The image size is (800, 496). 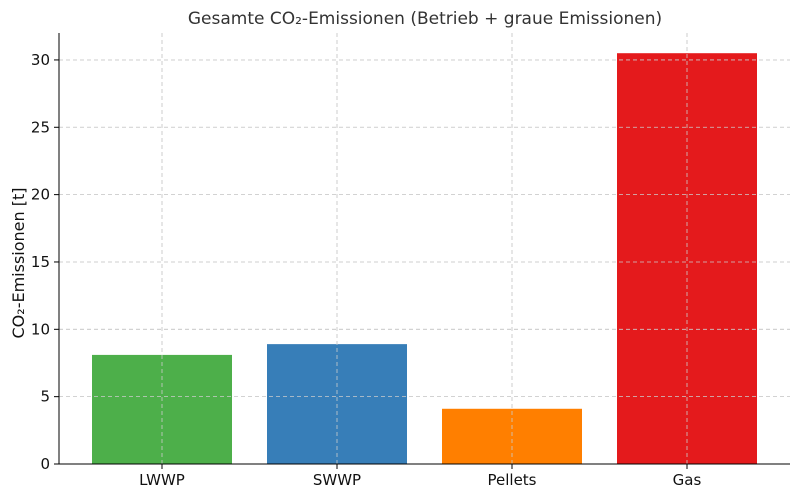 What do you see at coordinates (40, 195) in the screenshot?
I see `y-tick-label: 20` at bounding box center [40, 195].